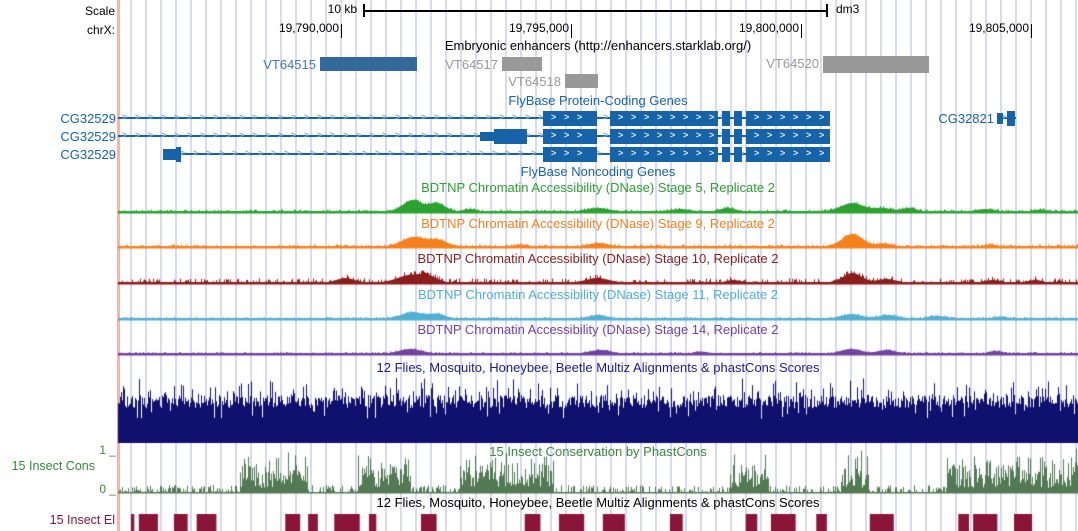 This screenshot has height=531, width=1078. What do you see at coordinates (598, 451) in the screenshot?
I see `track-title-phastcons: 15 Insect Conservation by PhastCons` at bounding box center [598, 451].